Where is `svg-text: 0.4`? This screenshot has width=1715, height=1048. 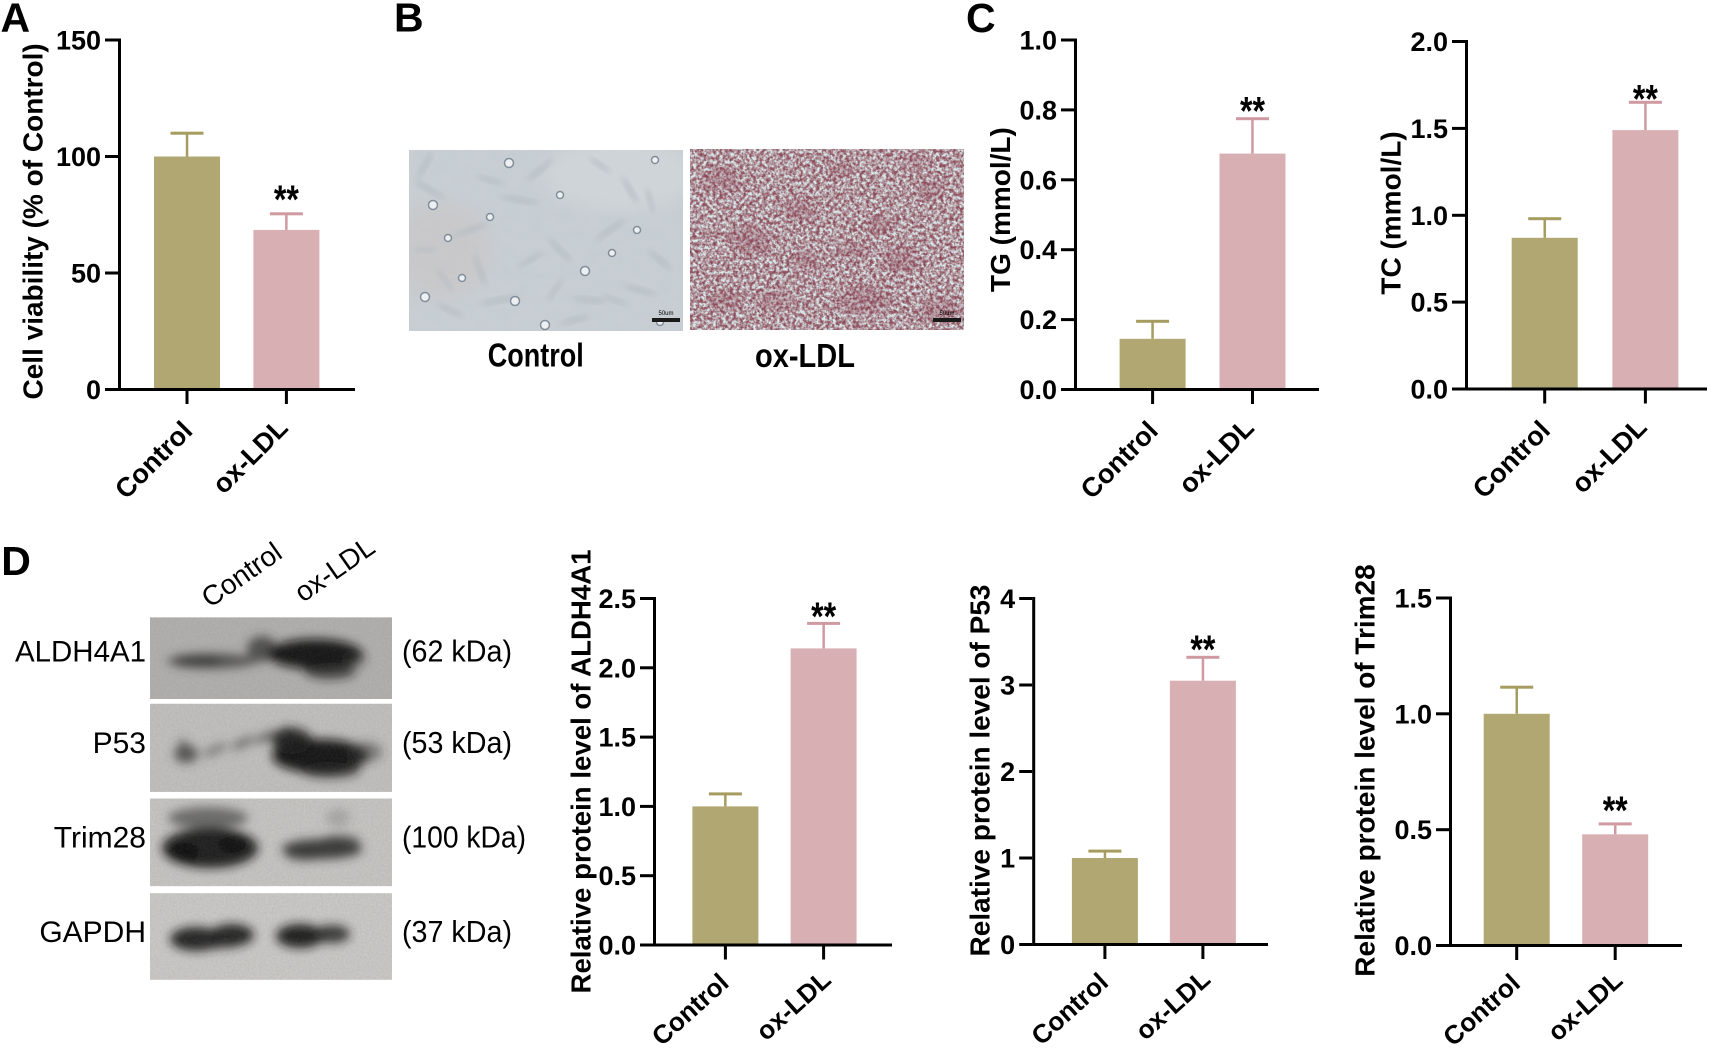 svg-text: 0.4 is located at coordinates (1038, 250).